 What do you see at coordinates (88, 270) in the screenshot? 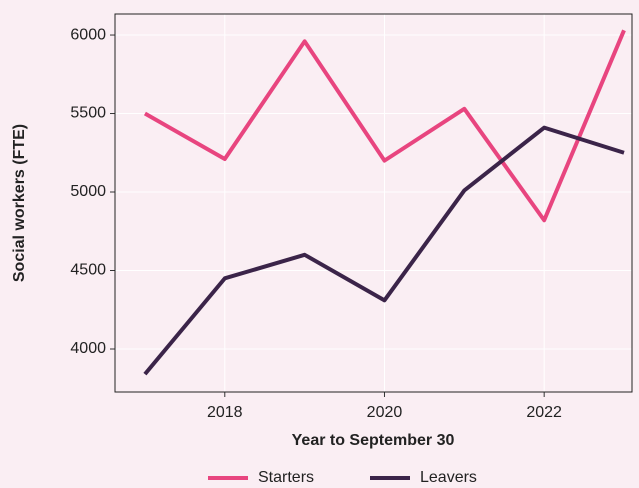
I see `y-tick-label: 4500` at bounding box center [88, 270].